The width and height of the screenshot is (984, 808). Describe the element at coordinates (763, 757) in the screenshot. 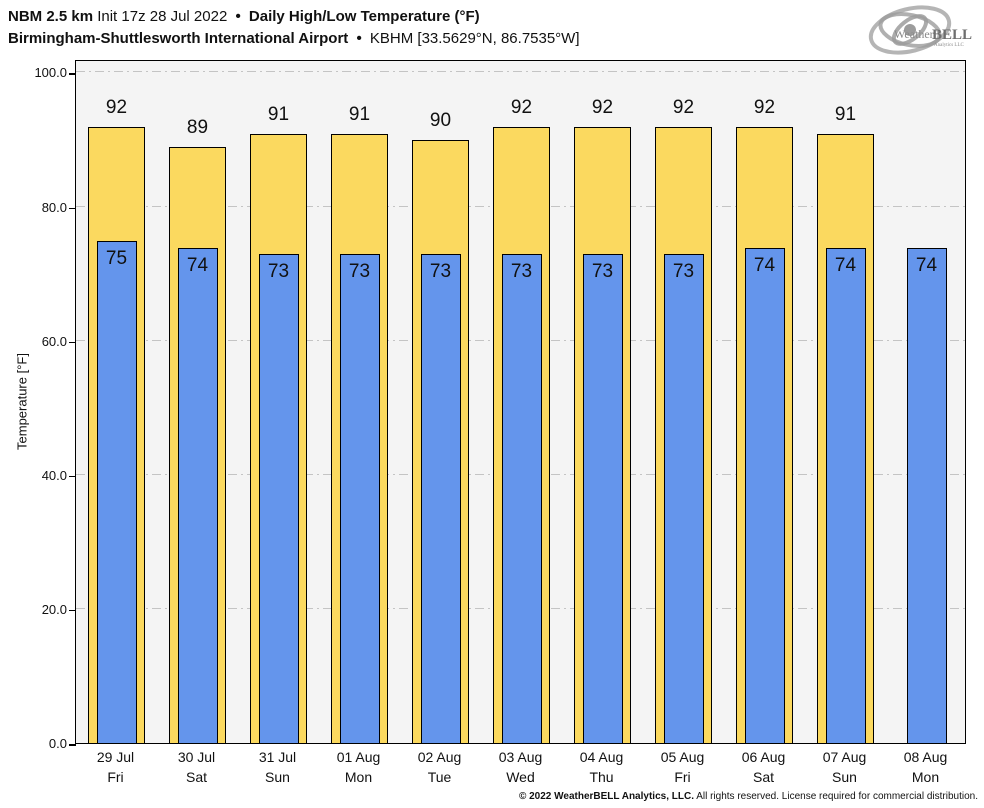

I see `x-label-date: 06 Aug` at that location.